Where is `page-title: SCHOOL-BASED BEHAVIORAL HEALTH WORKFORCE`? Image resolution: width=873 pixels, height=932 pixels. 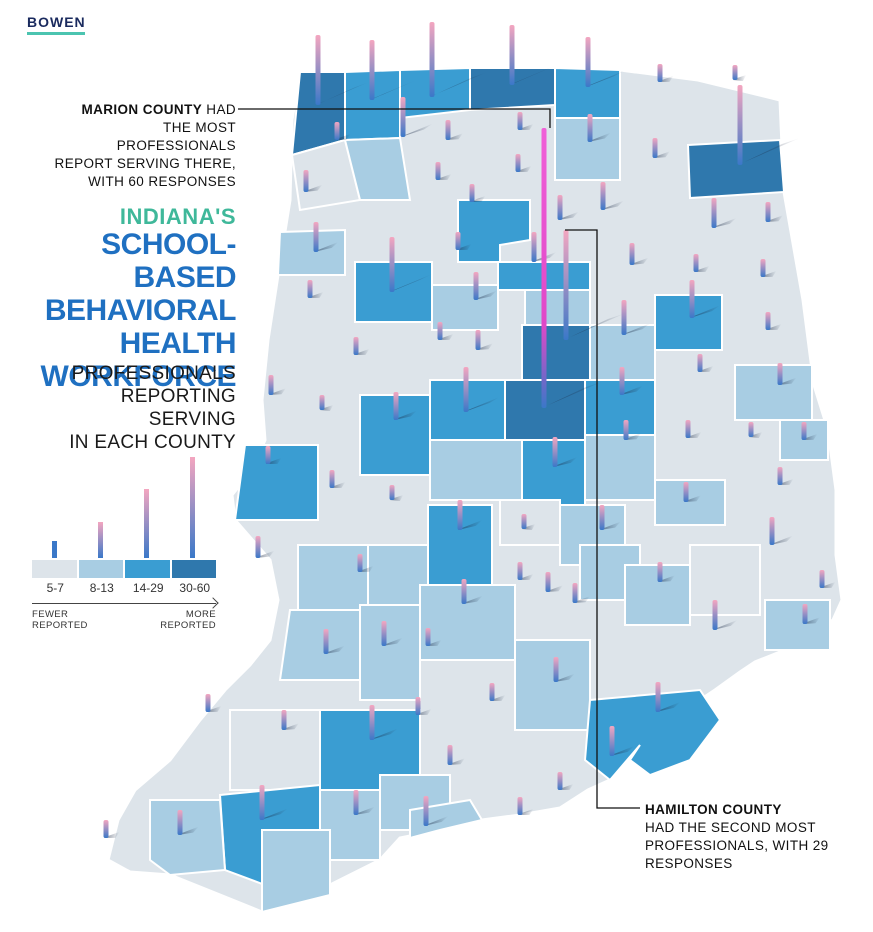 page-title: SCHOOL-BASED BEHAVIORAL HEALTH WORKFORCE is located at coordinates (123, 310).